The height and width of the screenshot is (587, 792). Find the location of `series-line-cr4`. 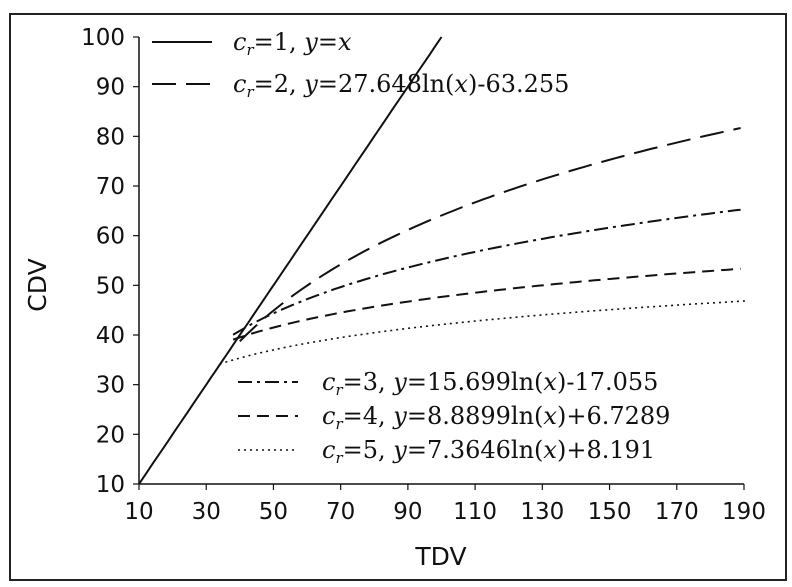

series-line-cr4 is located at coordinates (486, 304).